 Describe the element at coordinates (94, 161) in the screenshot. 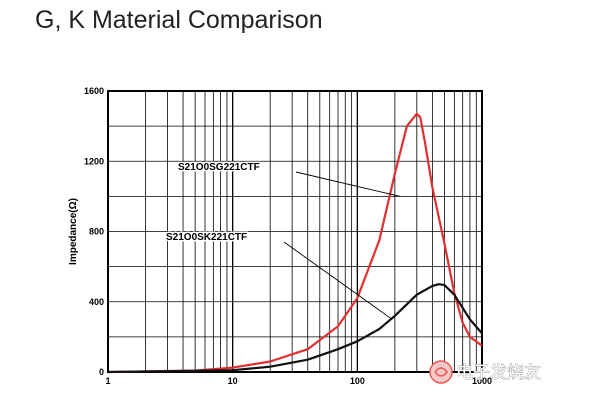

I see `y-tick-label: 1200` at that location.